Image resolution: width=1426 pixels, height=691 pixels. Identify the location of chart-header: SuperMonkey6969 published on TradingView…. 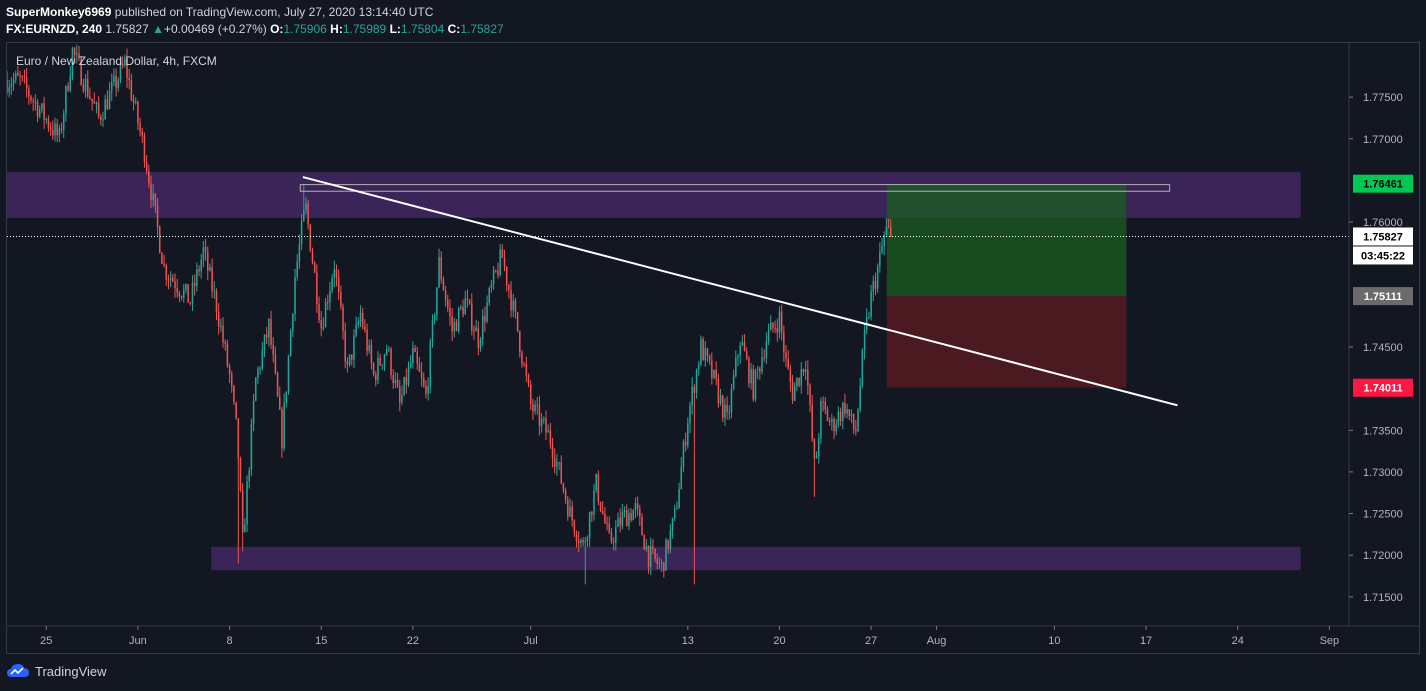
(713, 21).